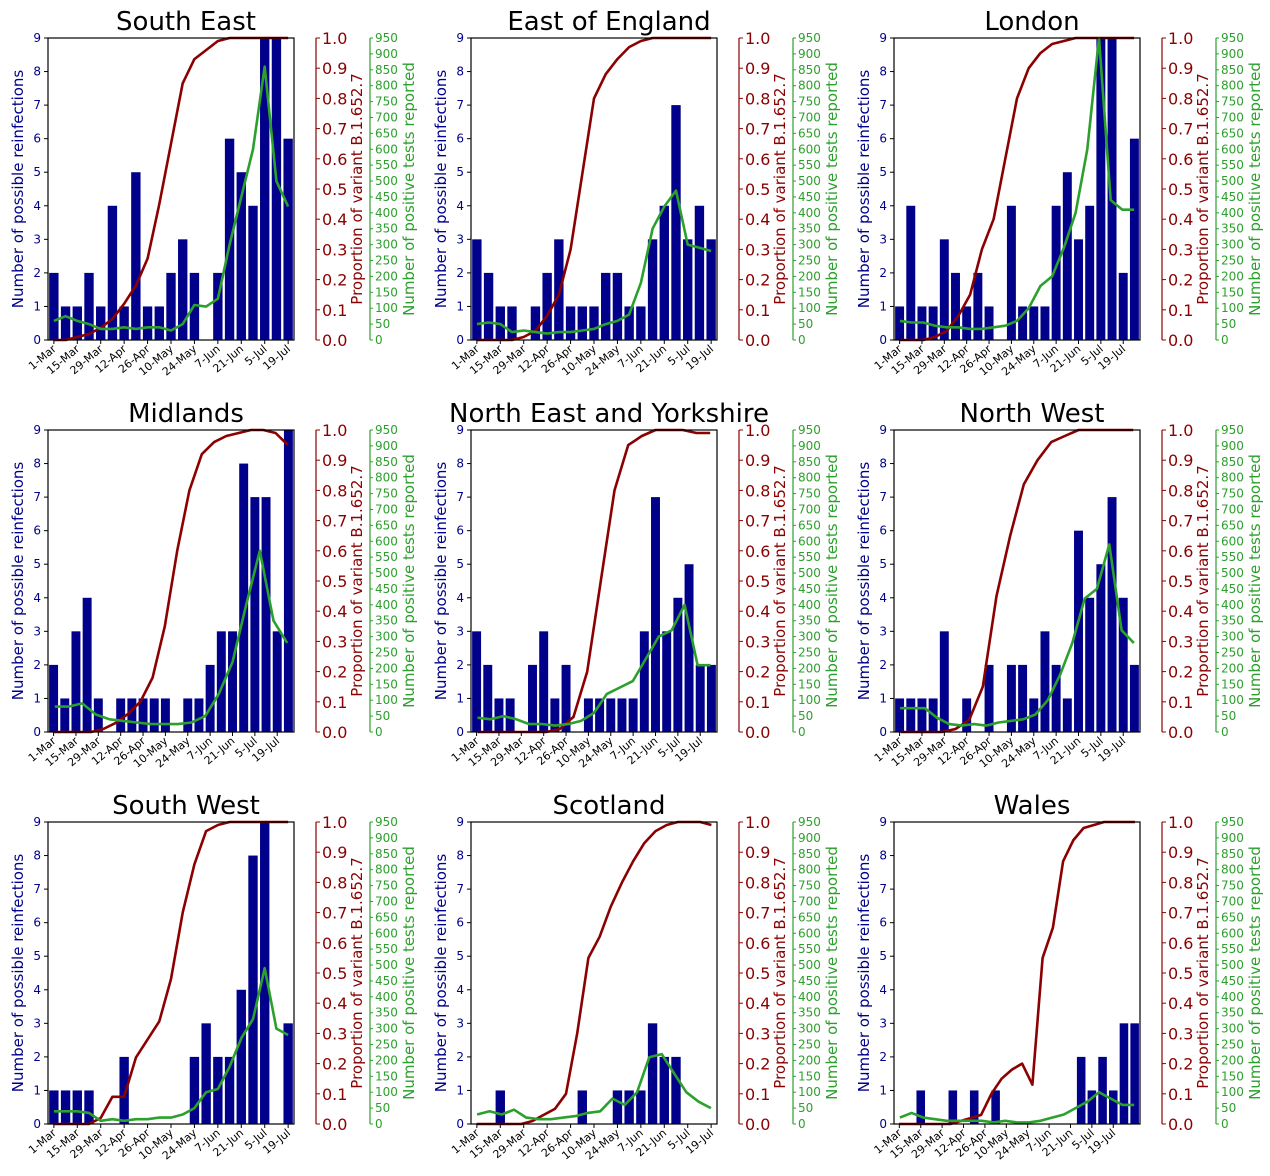  Describe the element at coordinates (386, 478) in the screenshot. I see `y3-tick-label: 800` at that location.